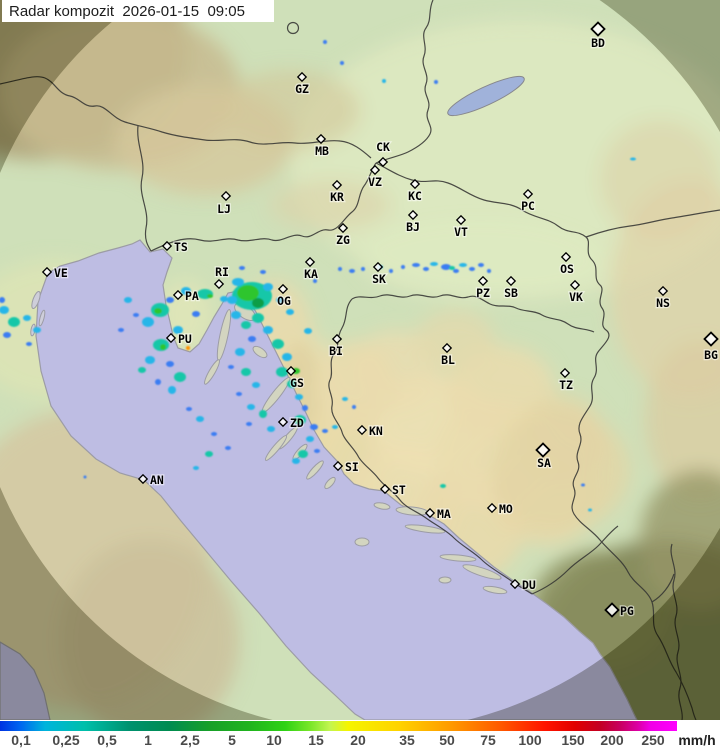 The width and height of the screenshot is (720, 751). I want to click on station-label-vt: VT, so click(461, 232).